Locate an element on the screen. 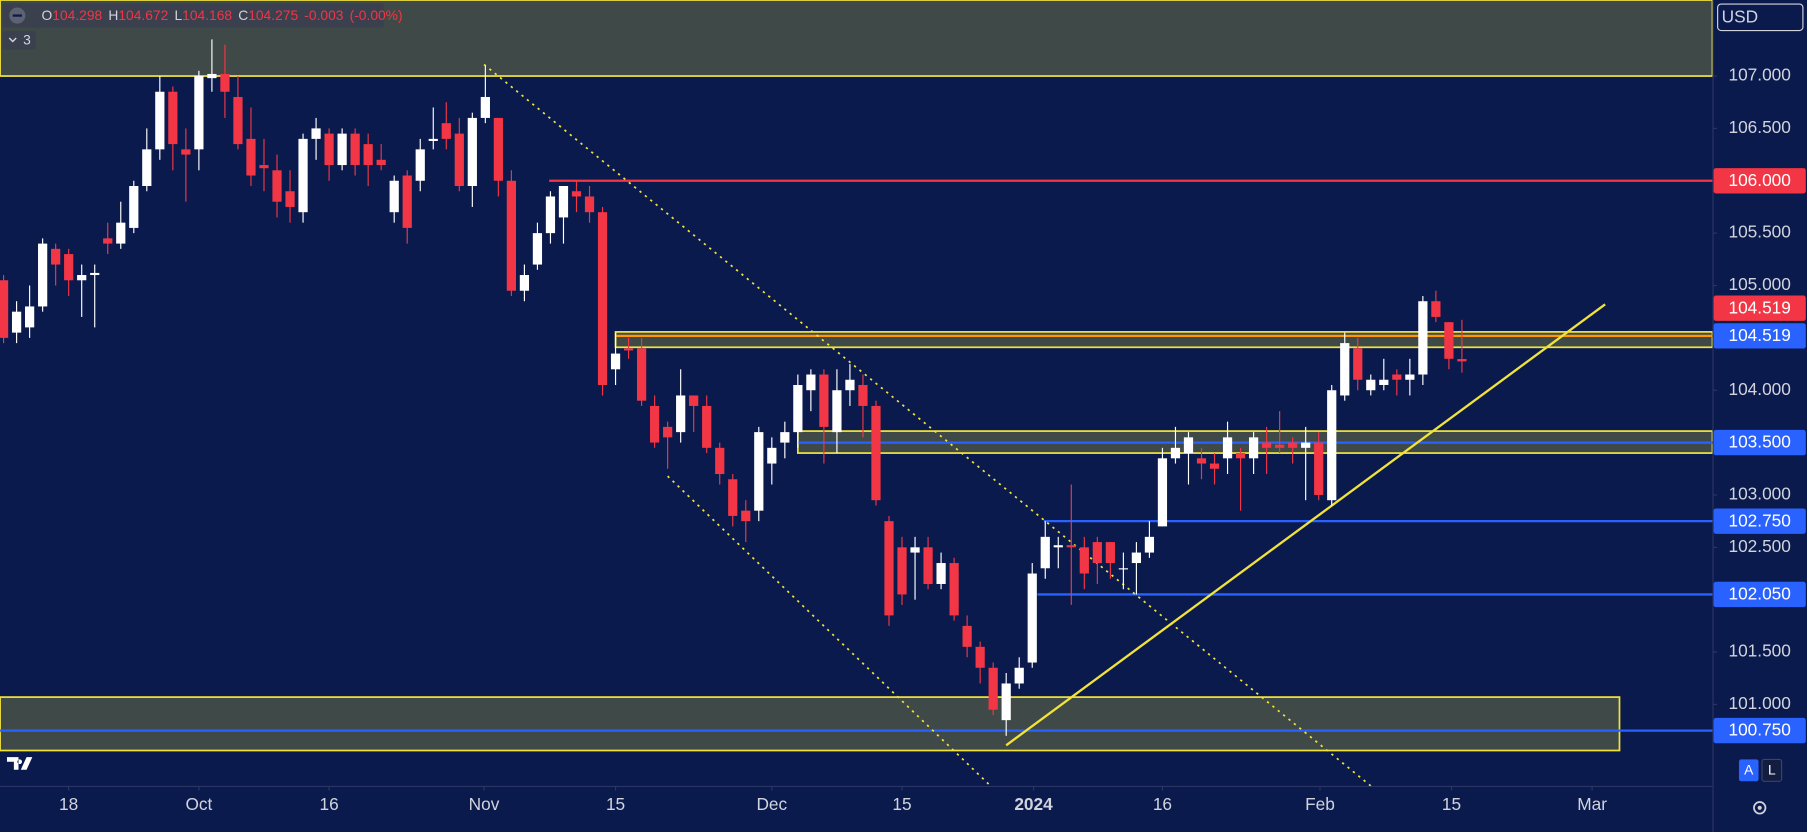 The image size is (1807, 832). settings-icon is located at coordinates (1760, 808).